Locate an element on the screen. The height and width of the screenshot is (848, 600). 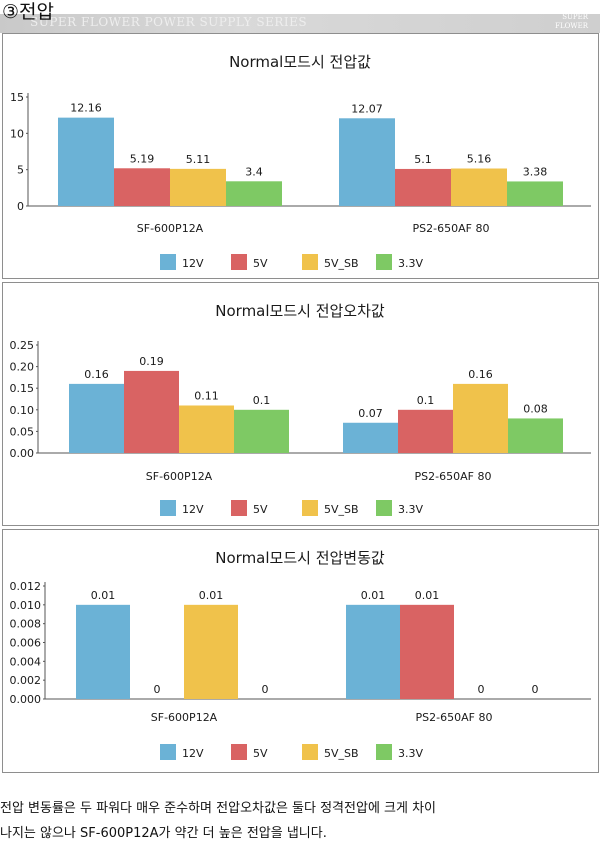
data-label: 12.16 is located at coordinates (86, 108).